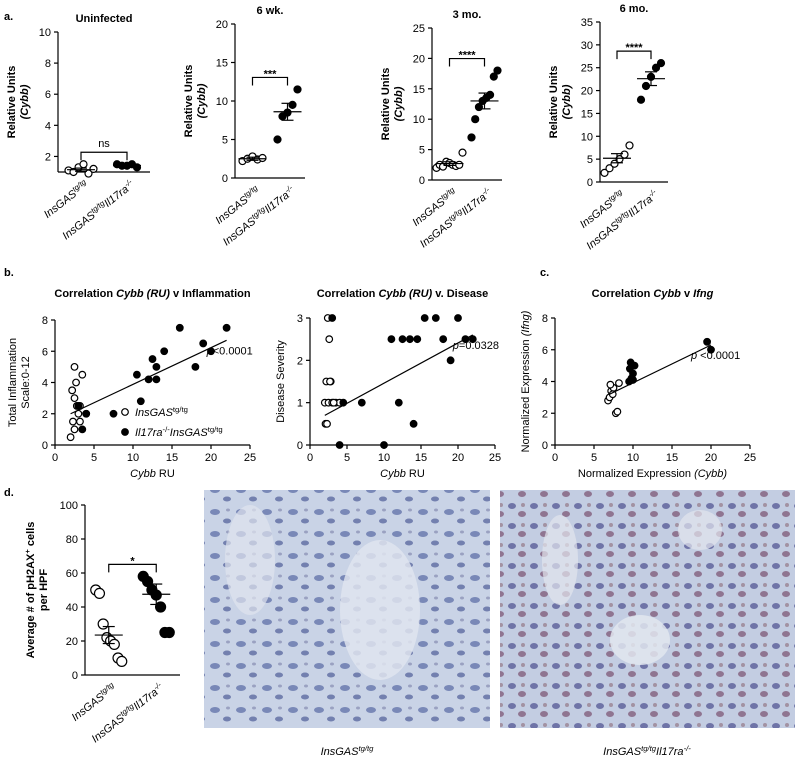 The width and height of the screenshot is (800, 769). What do you see at coordinates (467, 15) in the screenshot?
I see `text-segment: 3 mo.` at bounding box center [467, 15].